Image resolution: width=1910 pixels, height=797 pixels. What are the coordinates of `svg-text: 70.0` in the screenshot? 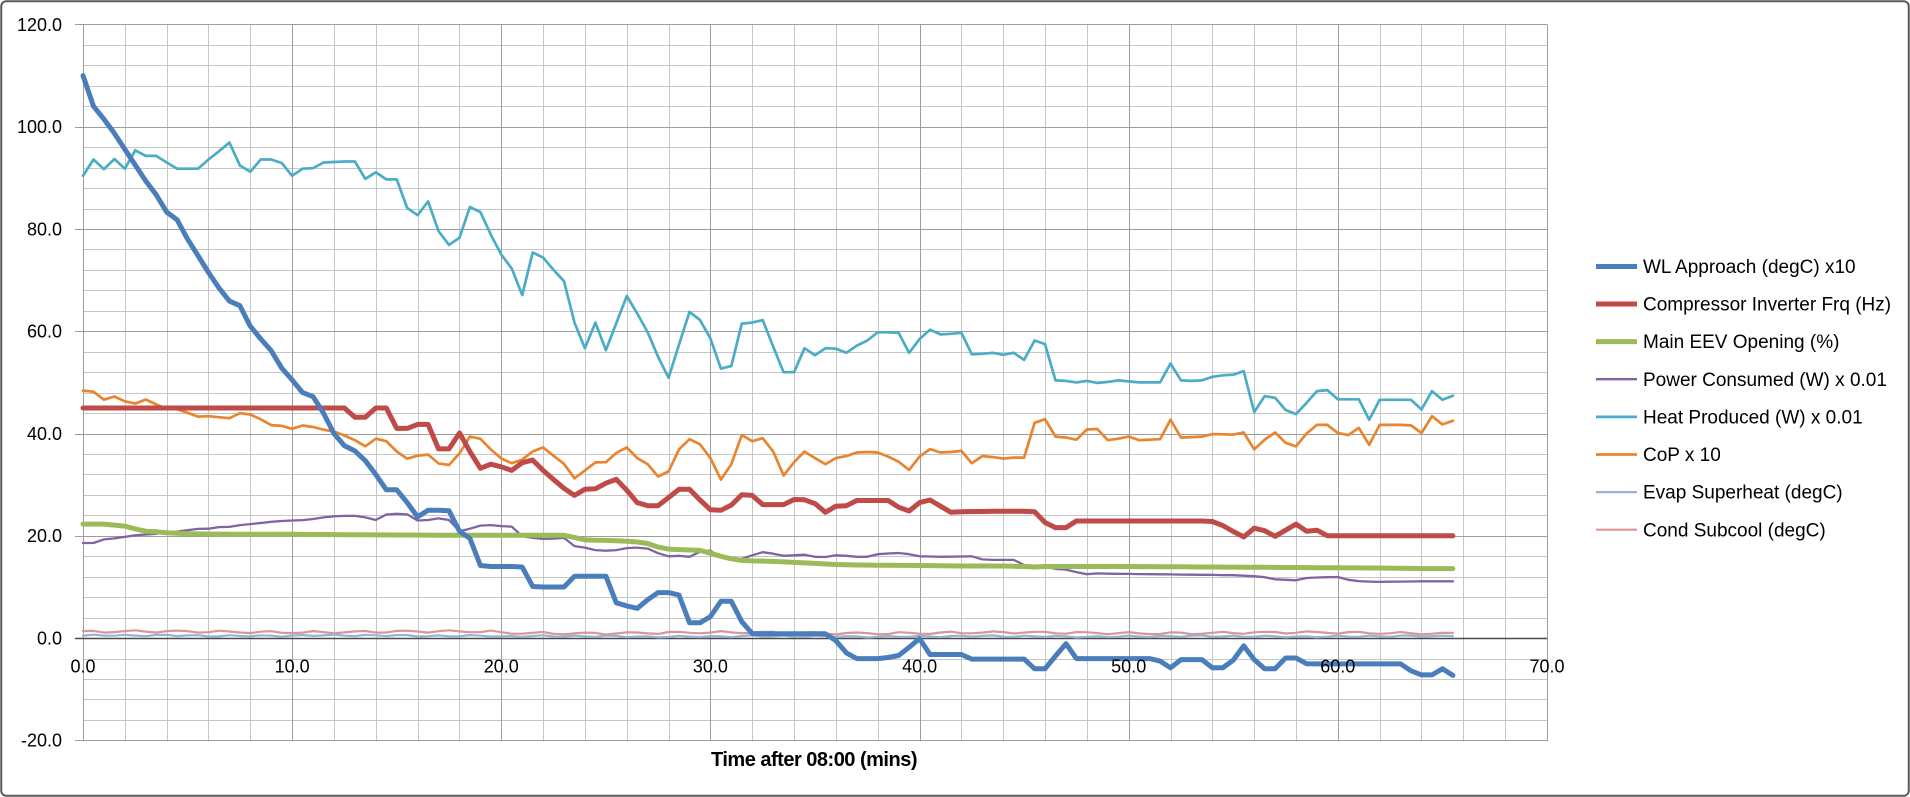 It's located at (1546, 667).